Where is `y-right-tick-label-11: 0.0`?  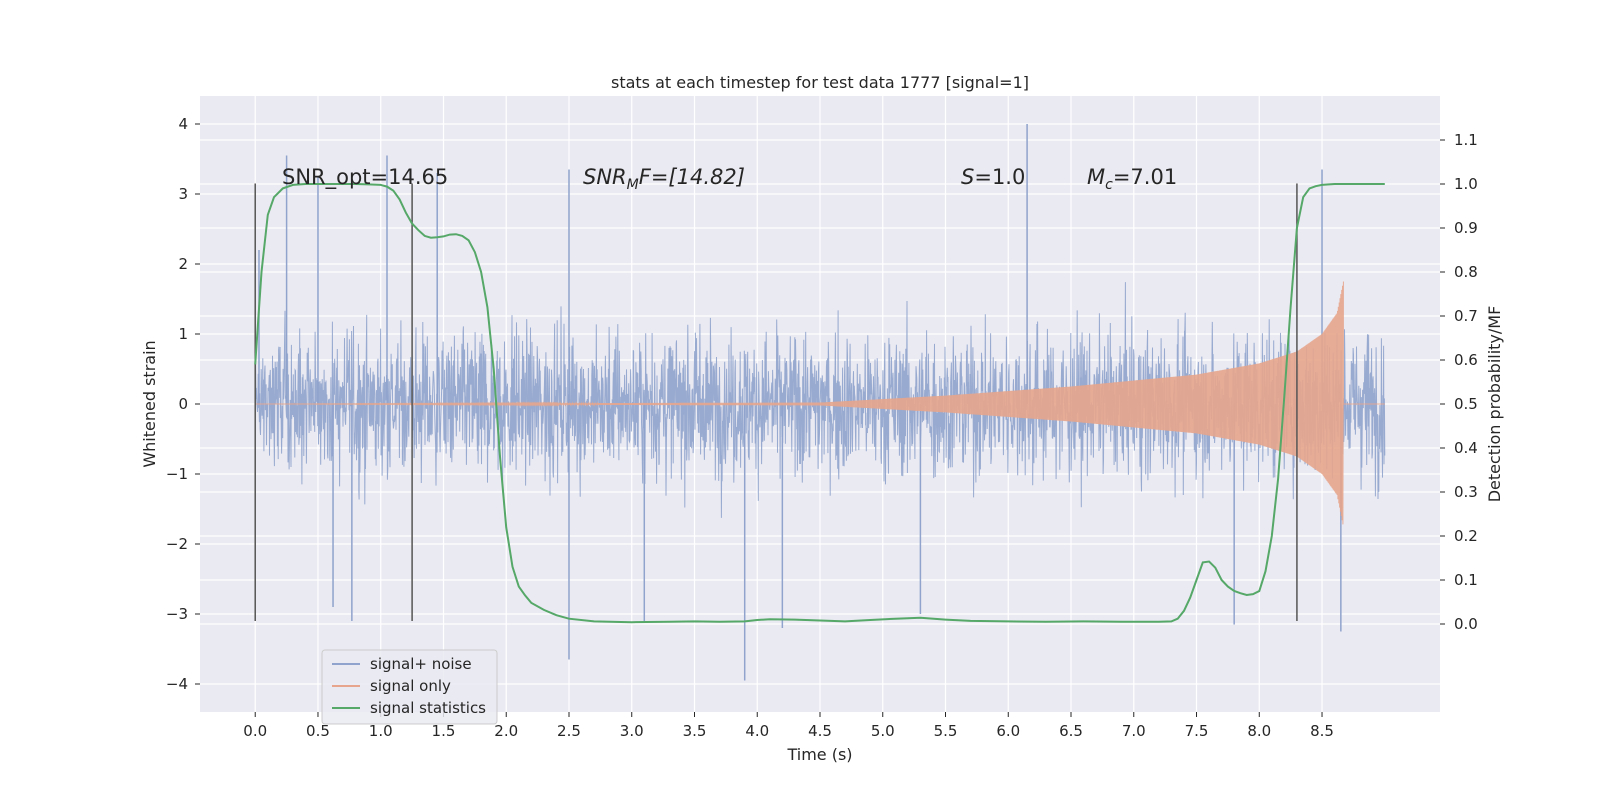 y-right-tick-label-11: 0.0 is located at coordinates (1466, 624).